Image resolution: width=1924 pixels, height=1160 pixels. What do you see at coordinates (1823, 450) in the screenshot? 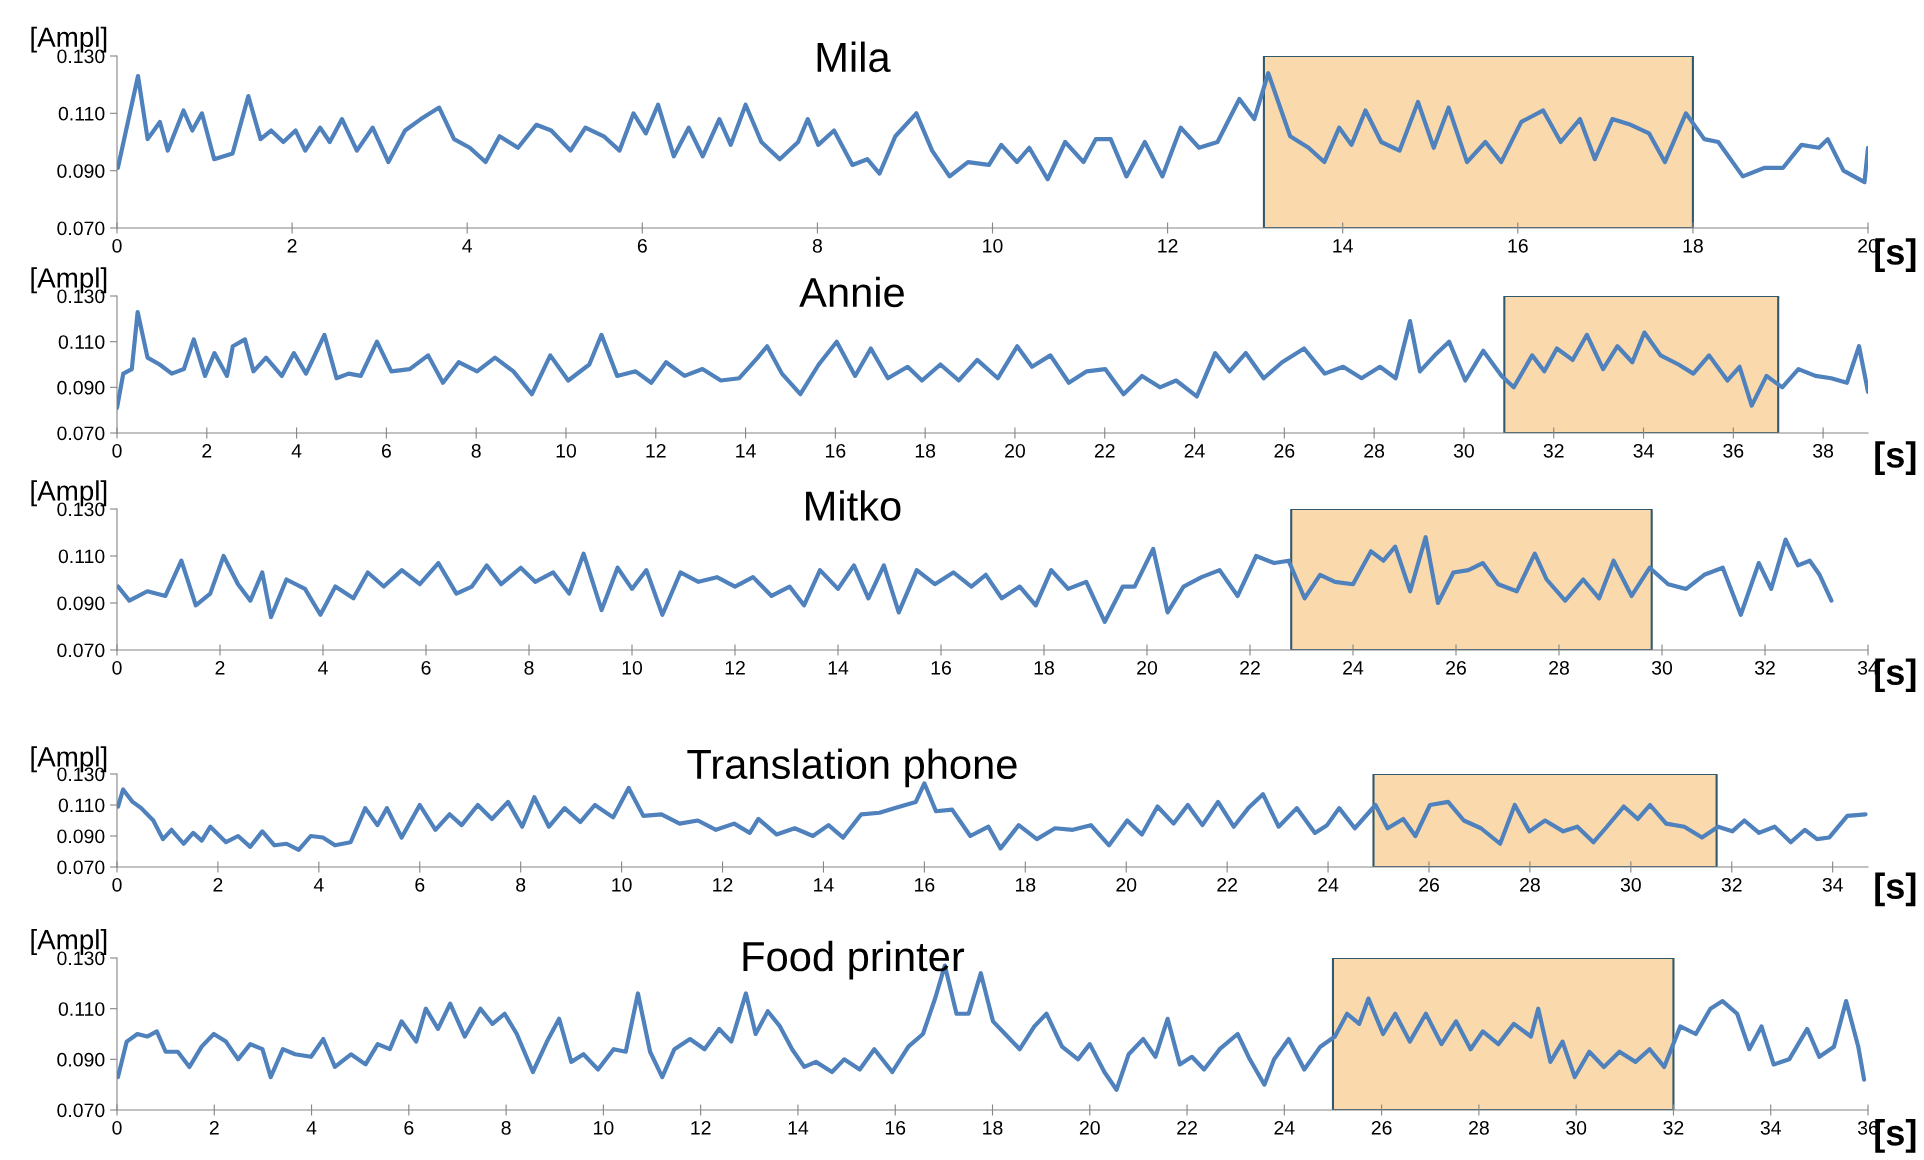
I see `x-tick-label: 38` at bounding box center [1823, 450].